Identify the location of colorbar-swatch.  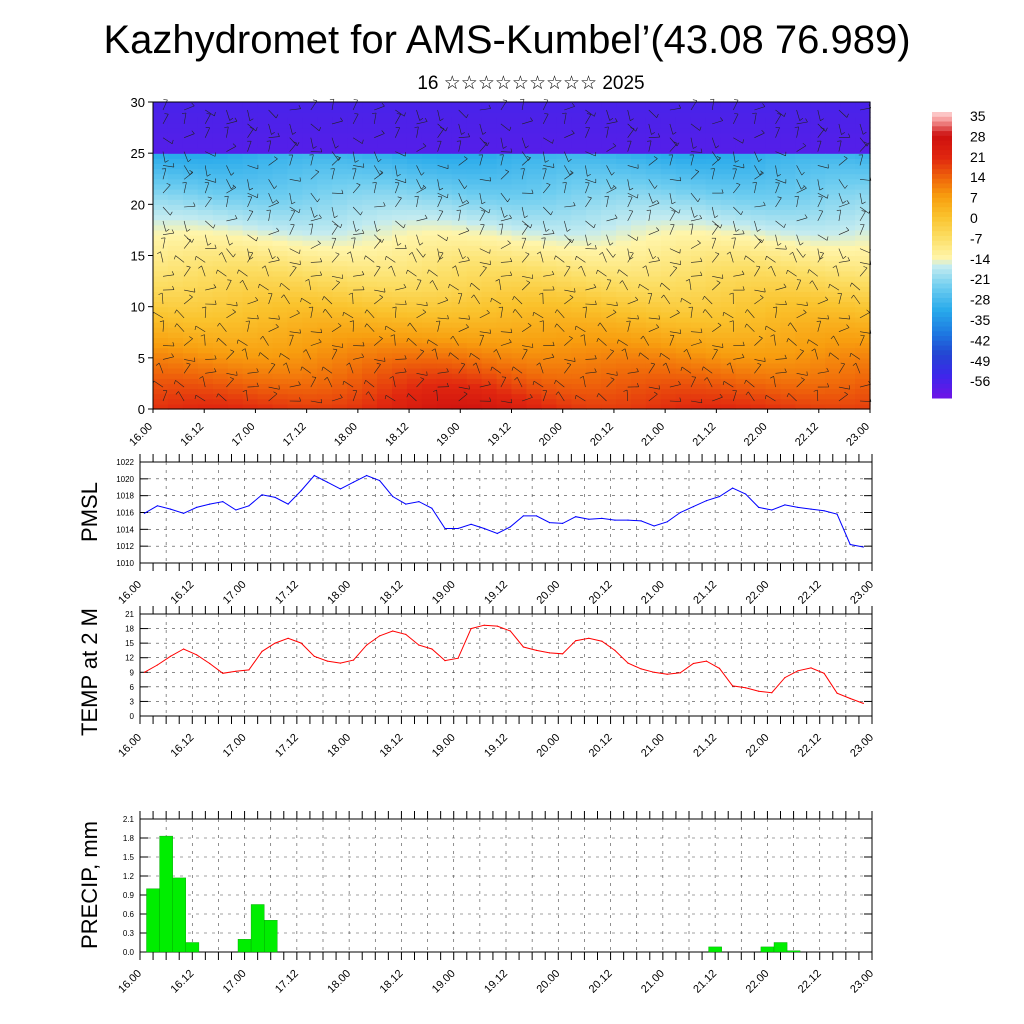
(942, 377).